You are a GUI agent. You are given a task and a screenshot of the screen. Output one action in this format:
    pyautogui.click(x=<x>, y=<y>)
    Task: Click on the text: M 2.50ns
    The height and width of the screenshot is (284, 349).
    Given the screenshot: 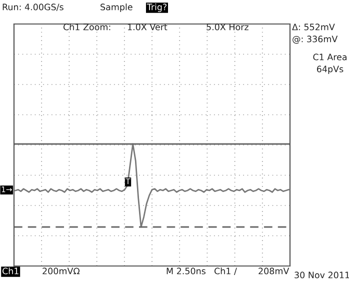 What is the action you would take?
    pyautogui.click(x=186, y=271)
    